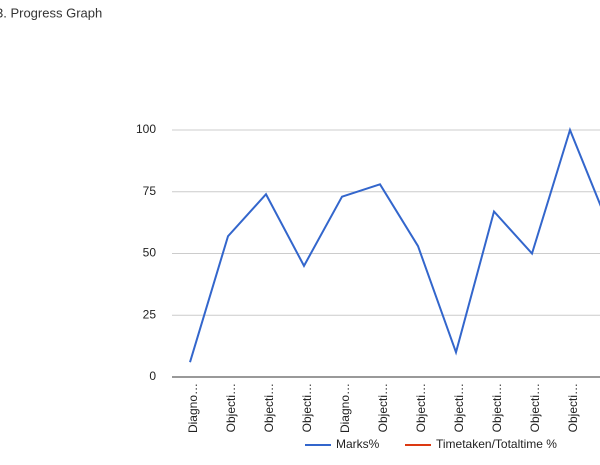 This screenshot has width=600, height=465. Describe the element at coordinates (146, 129) in the screenshot. I see `y-tick-label: 100` at that location.